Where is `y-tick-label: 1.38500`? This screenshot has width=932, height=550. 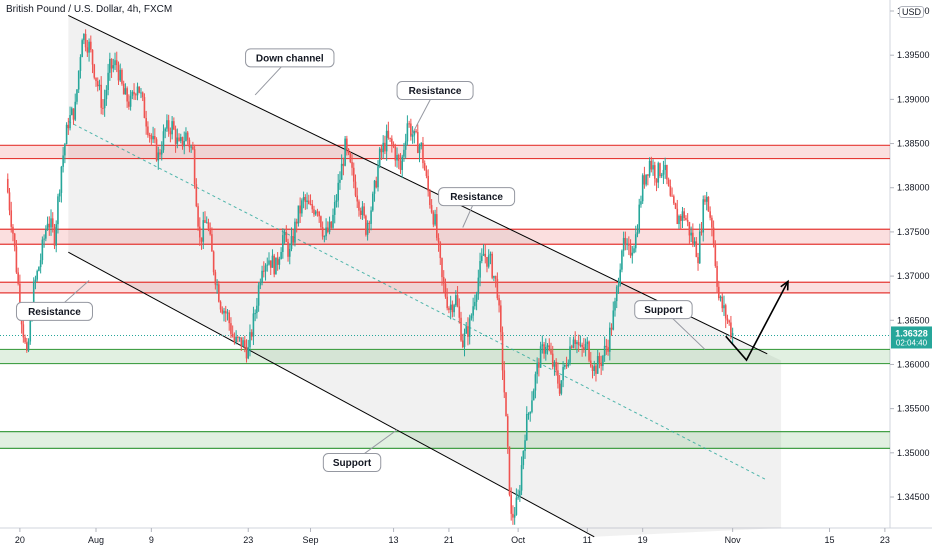 y-tick-label: 1.38500 is located at coordinates (913, 144).